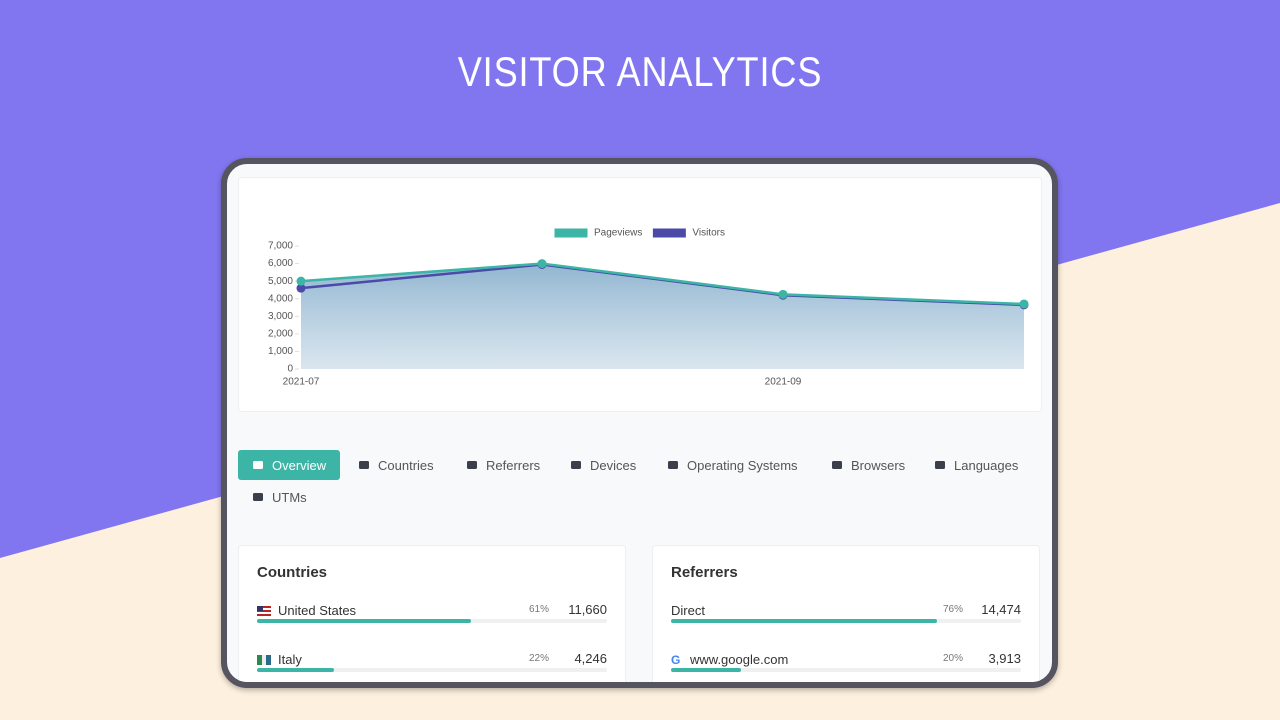 The width and height of the screenshot is (1280, 720). I want to click on tab-label: Browsers, so click(878, 465).